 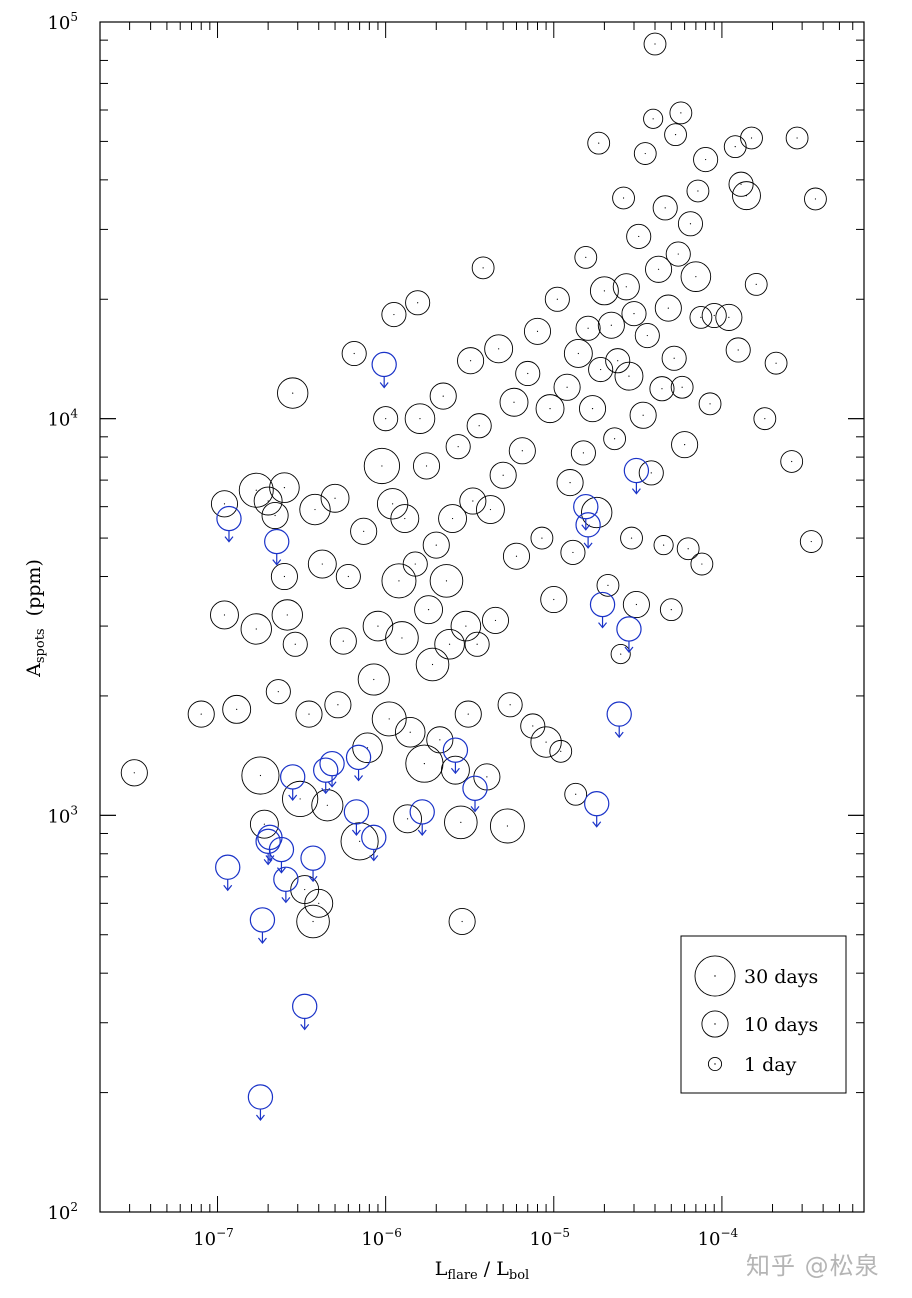 I want to click on y-label-sub: spots, so click(x=40, y=645).